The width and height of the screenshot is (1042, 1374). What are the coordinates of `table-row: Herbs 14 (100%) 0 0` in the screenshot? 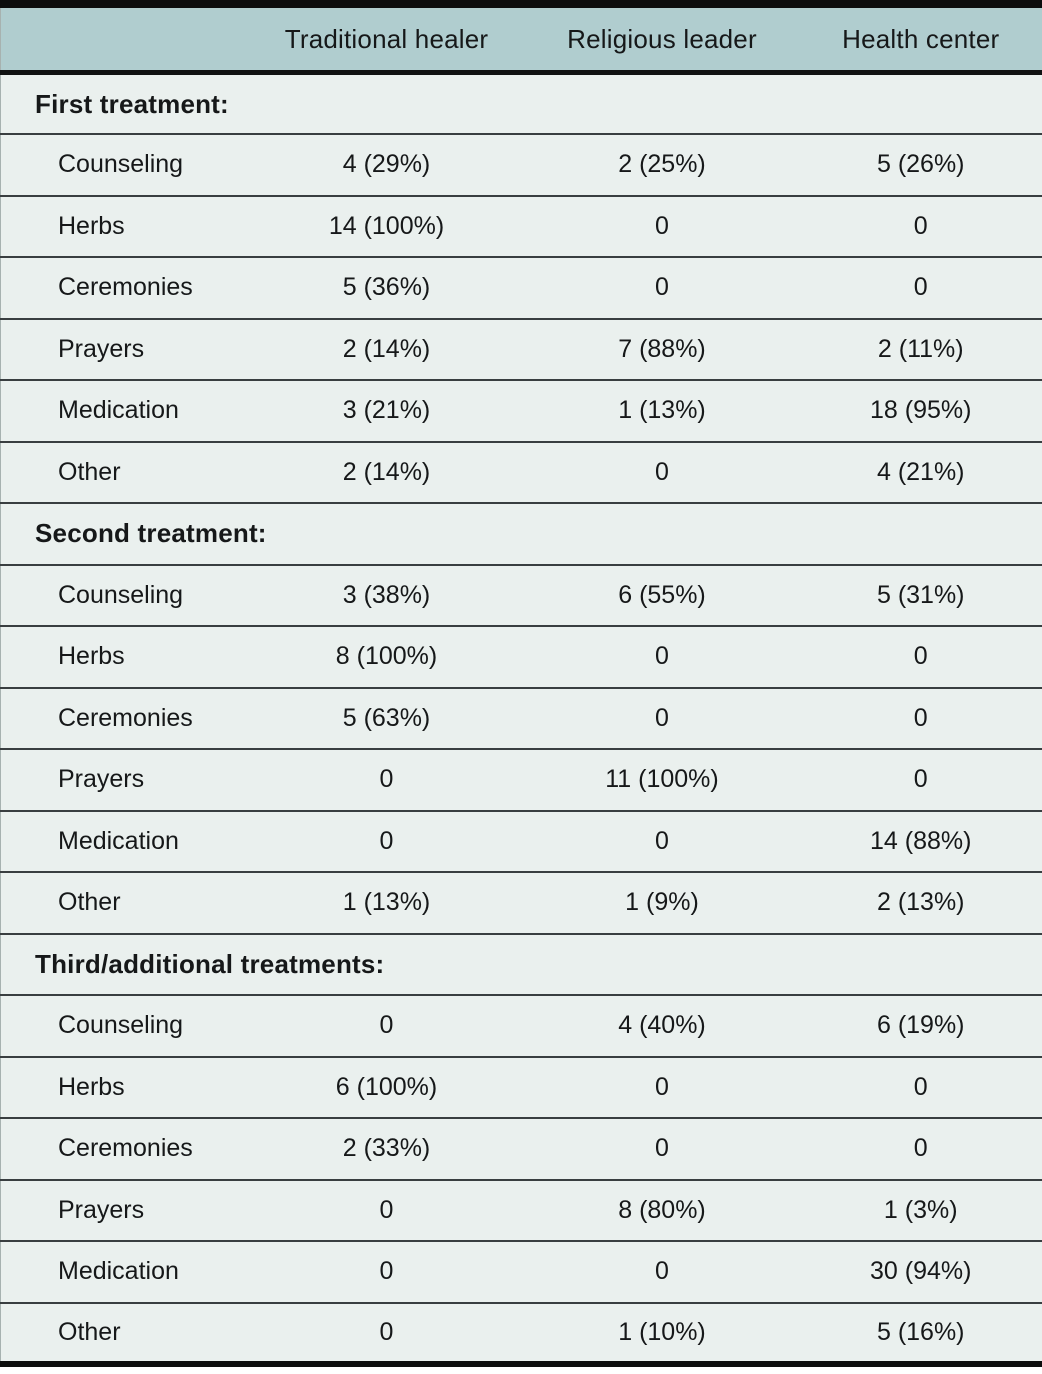 It's located at (521, 225).